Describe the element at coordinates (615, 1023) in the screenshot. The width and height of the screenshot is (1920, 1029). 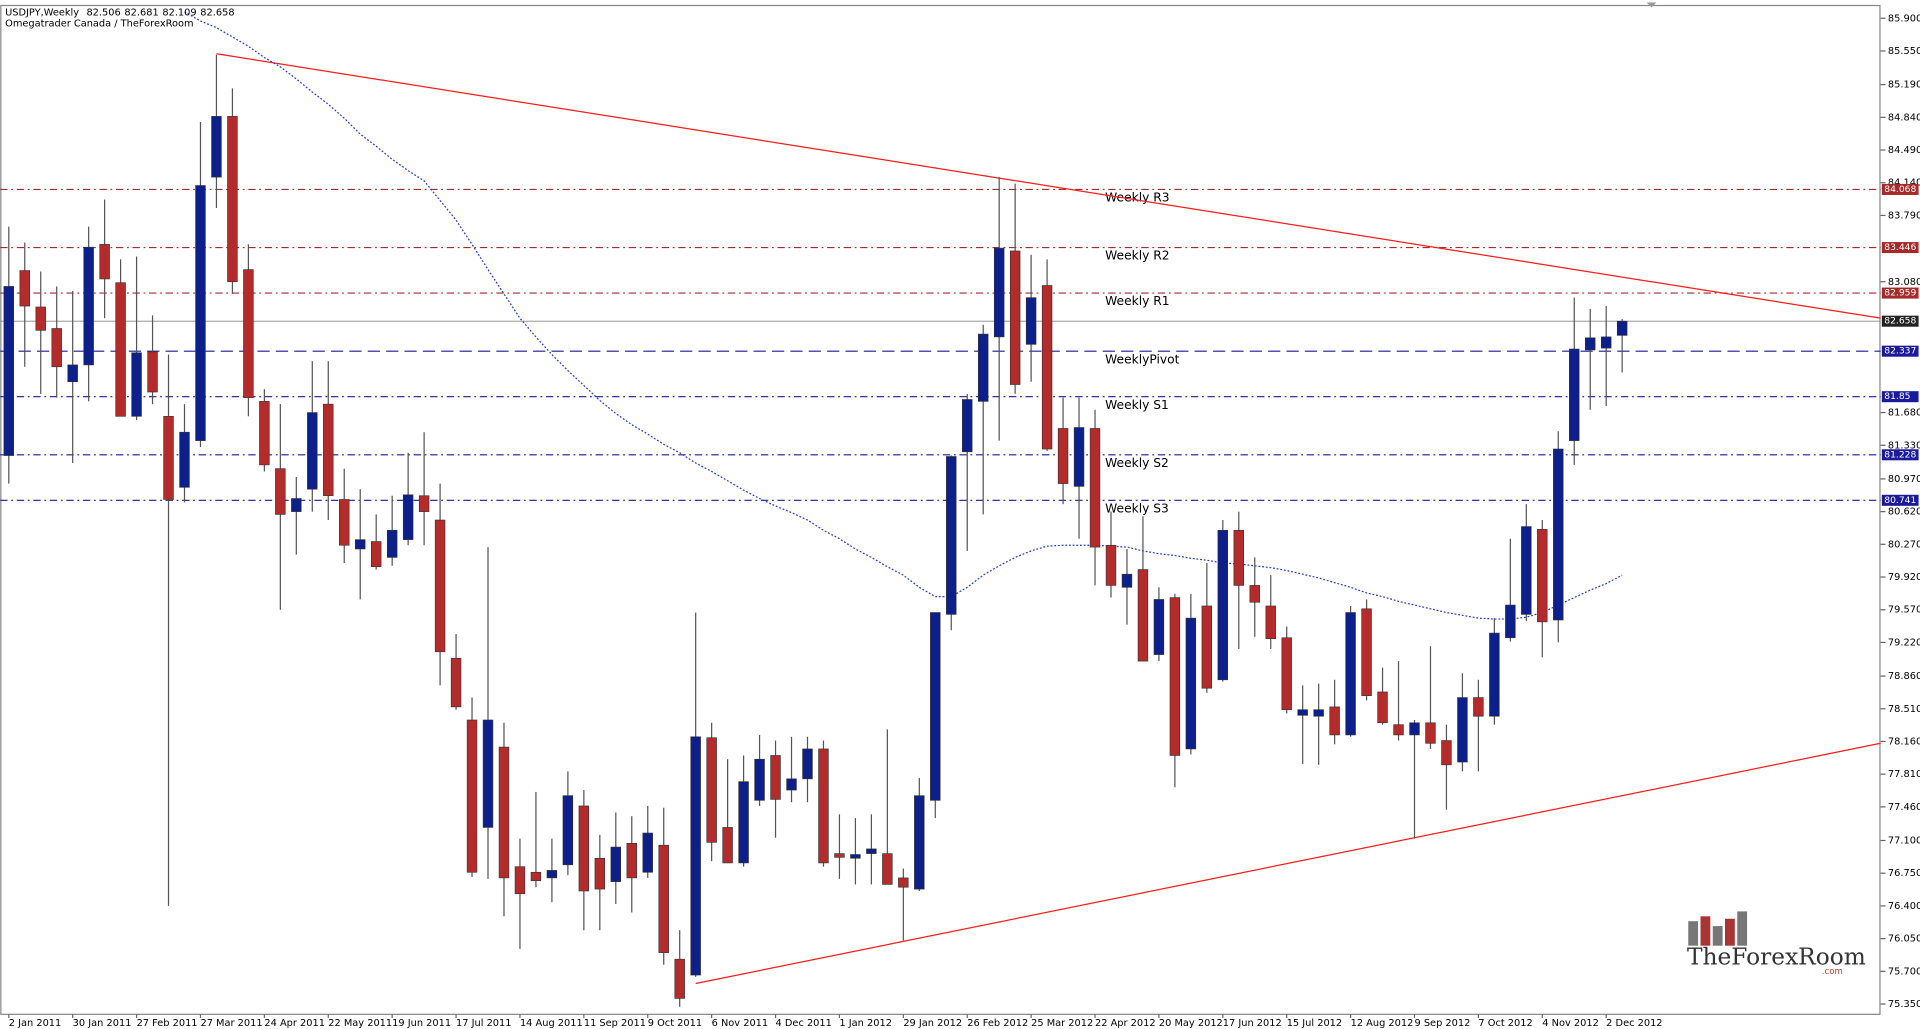
I see `x-tick-label: 11 Sep 2011` at that location.